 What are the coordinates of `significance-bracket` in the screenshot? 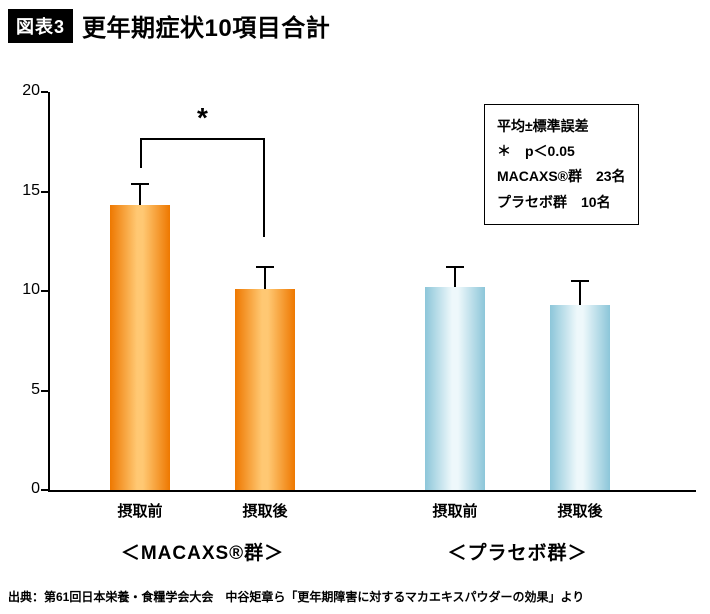 It's located at (202, 138).